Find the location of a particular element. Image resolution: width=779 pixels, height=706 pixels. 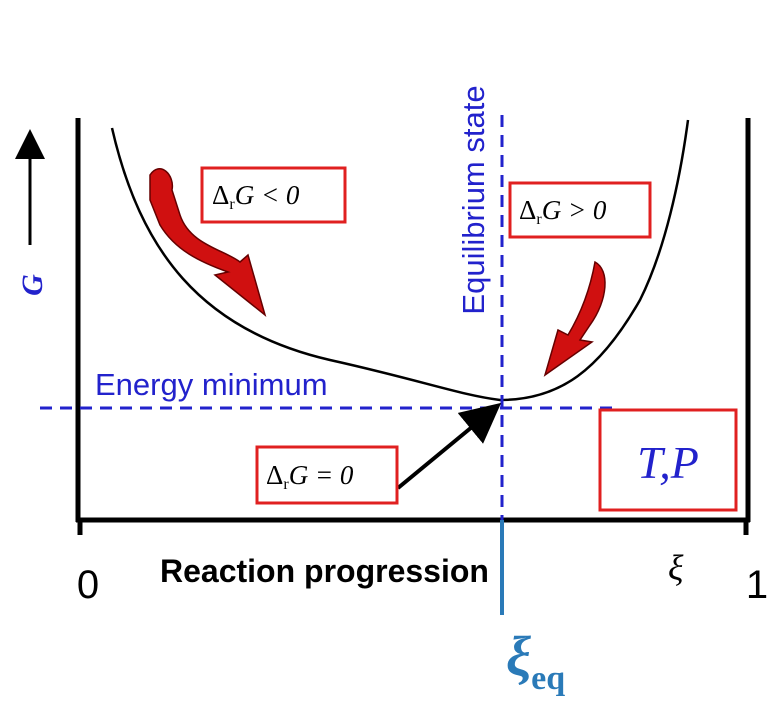

x-label: Reaction progression is located at coordinates (324, 571).